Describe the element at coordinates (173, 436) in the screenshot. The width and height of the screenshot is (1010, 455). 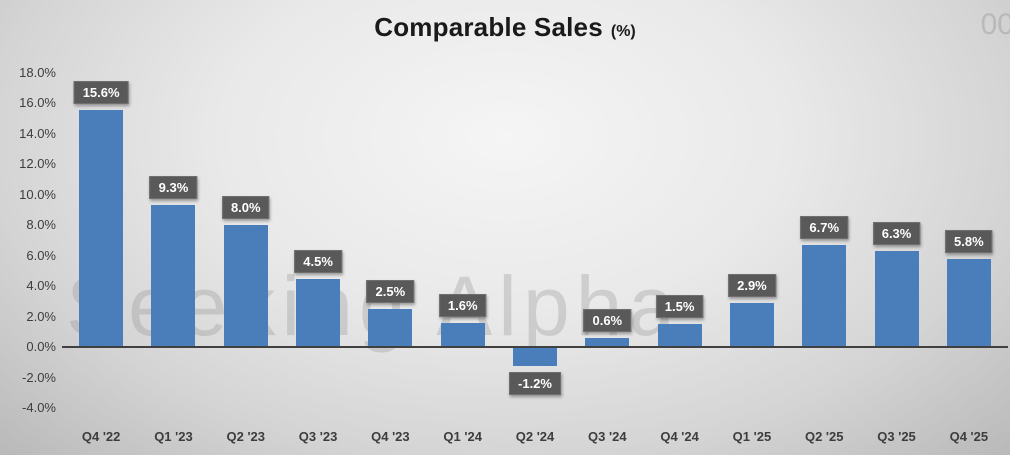
I see `x-axis-category-label: Q1 '23` at that location.